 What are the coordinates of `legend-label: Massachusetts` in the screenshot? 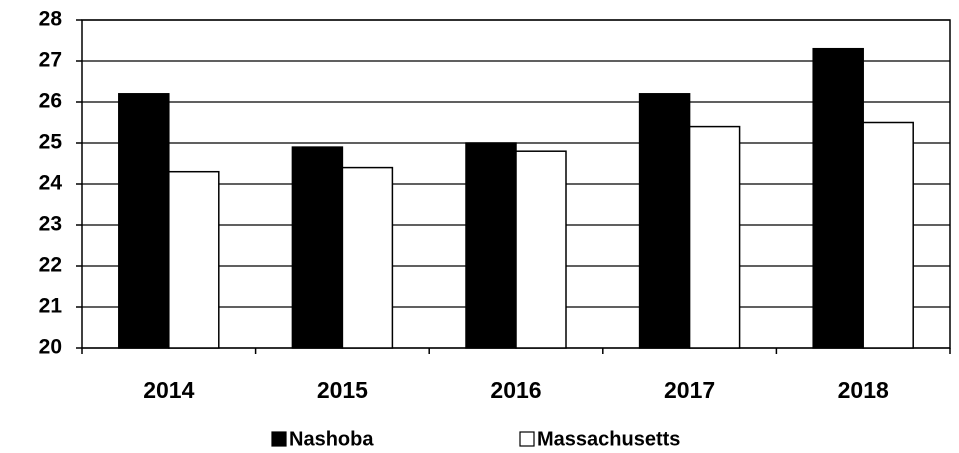 It's located at (608, 439).